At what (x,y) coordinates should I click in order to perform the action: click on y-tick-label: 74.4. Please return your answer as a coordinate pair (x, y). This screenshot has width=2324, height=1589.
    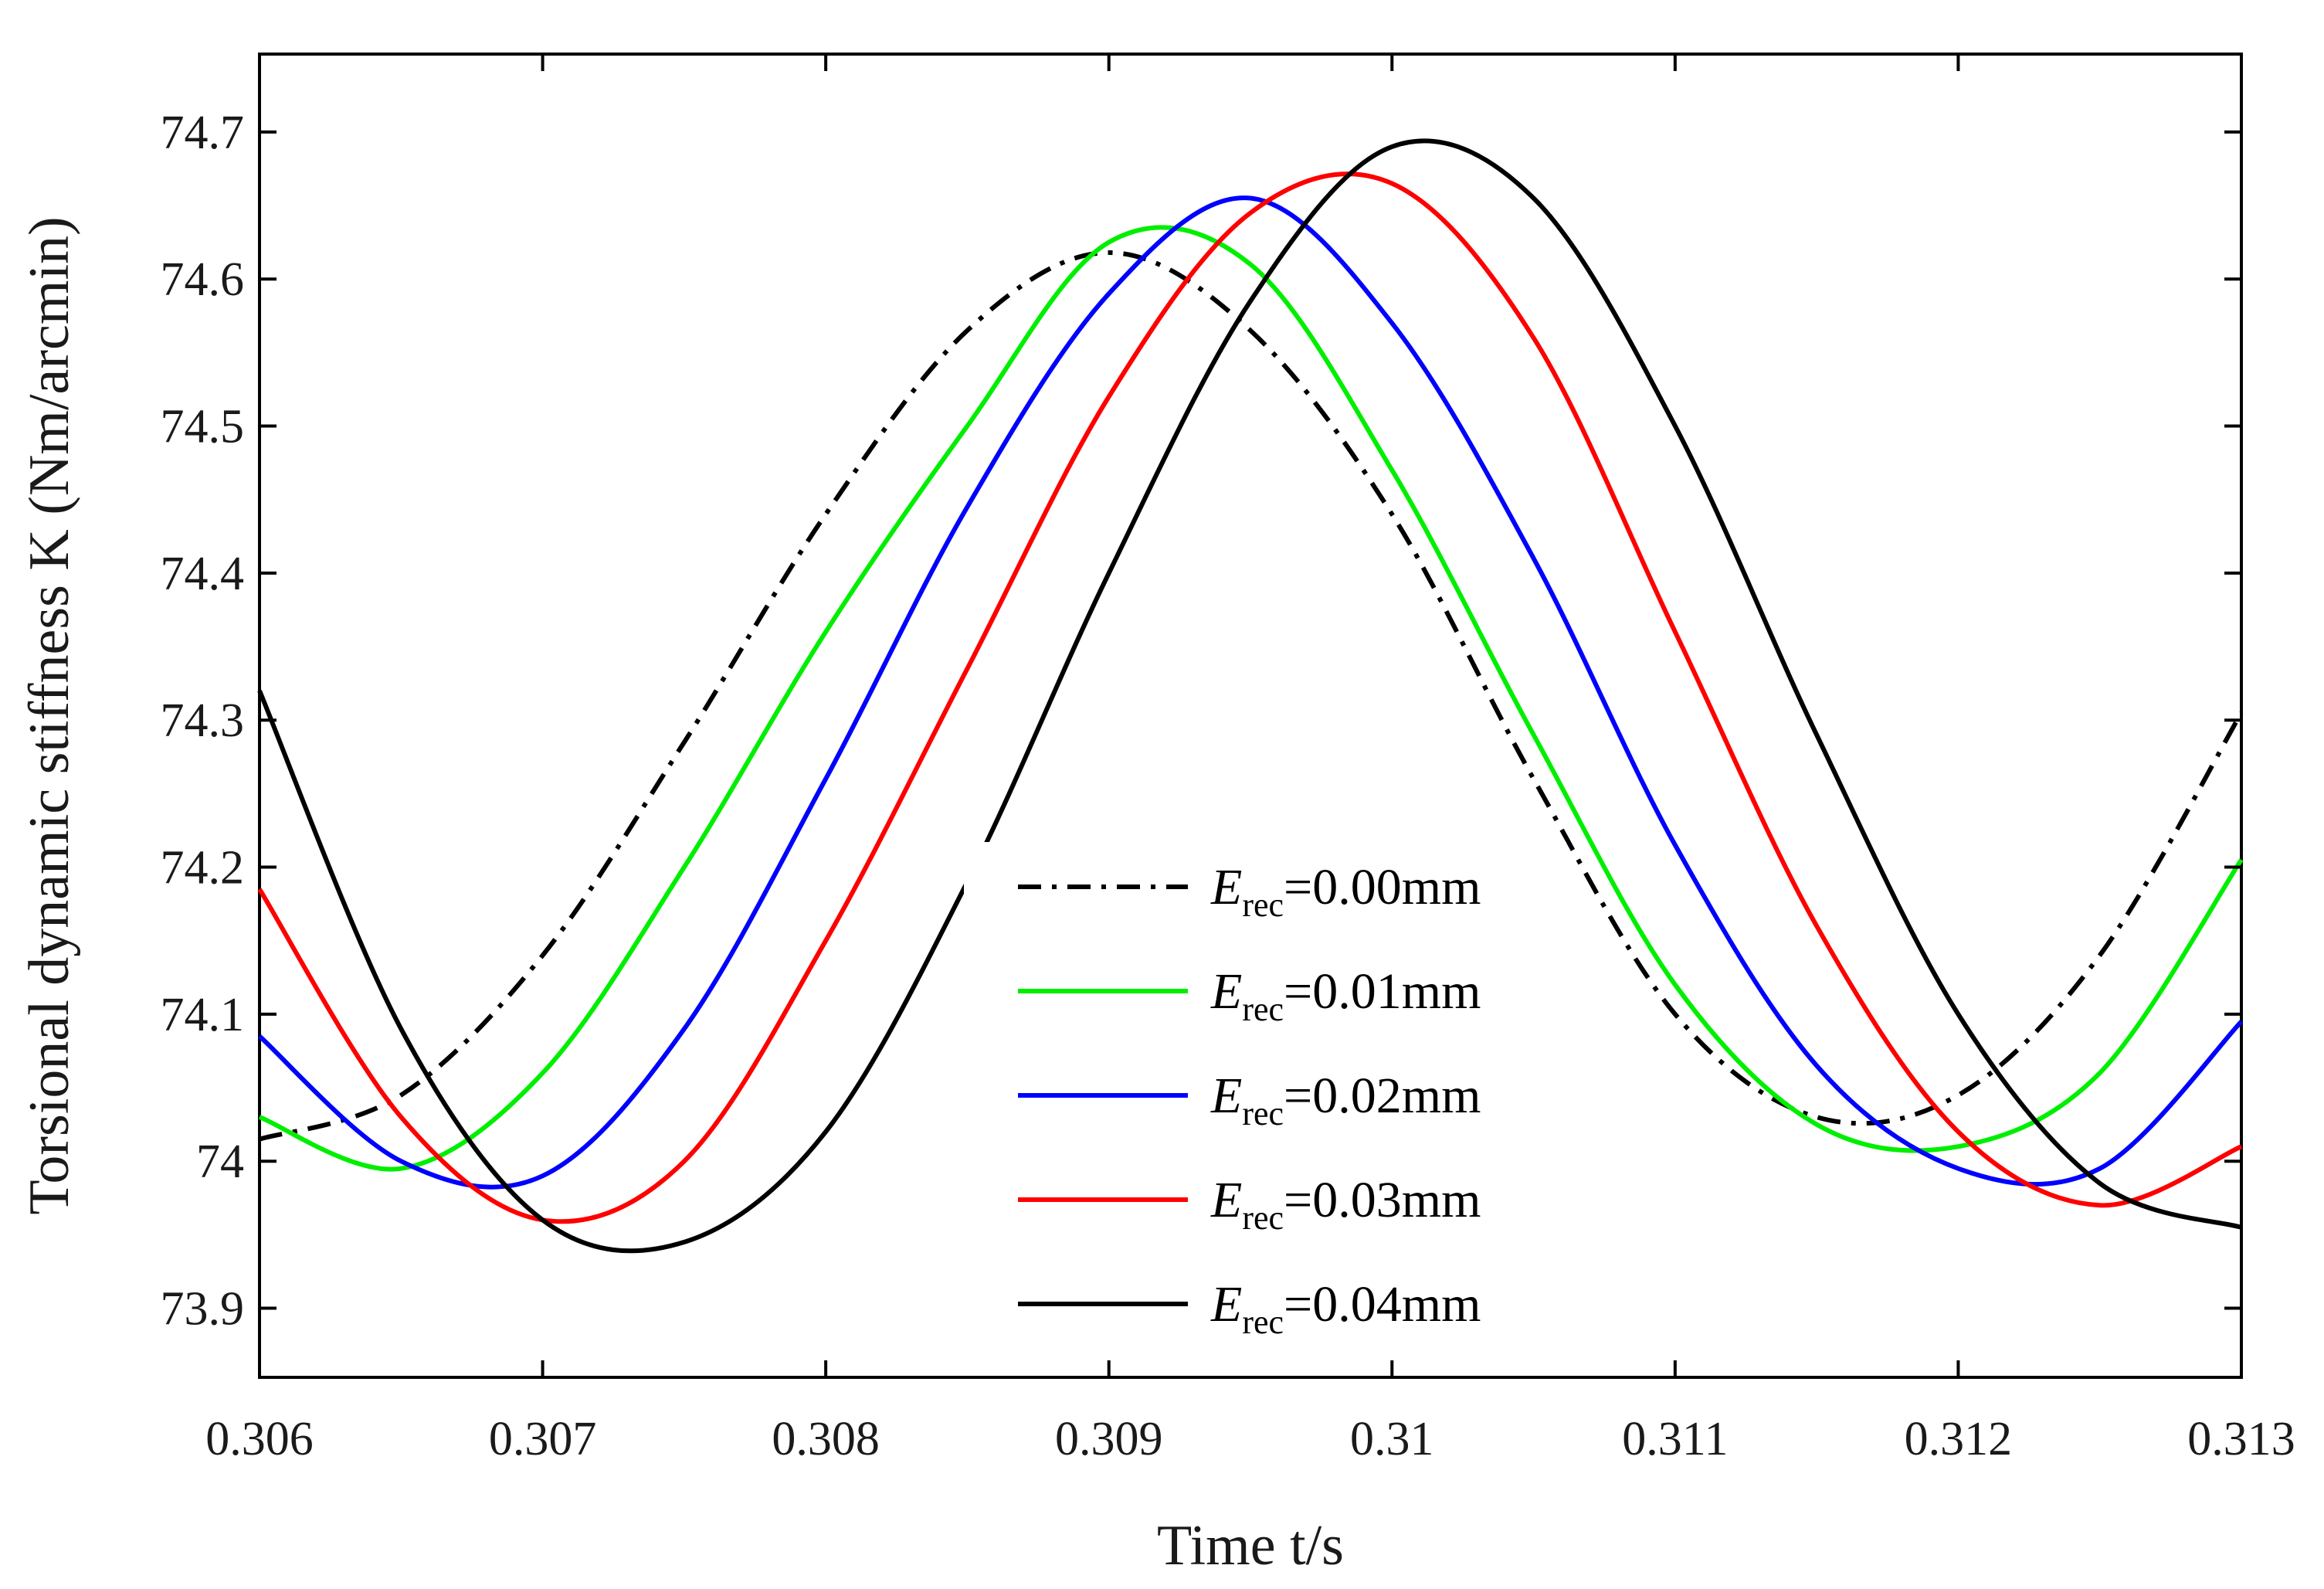
    Looking at the image, I should click on (203, 574).